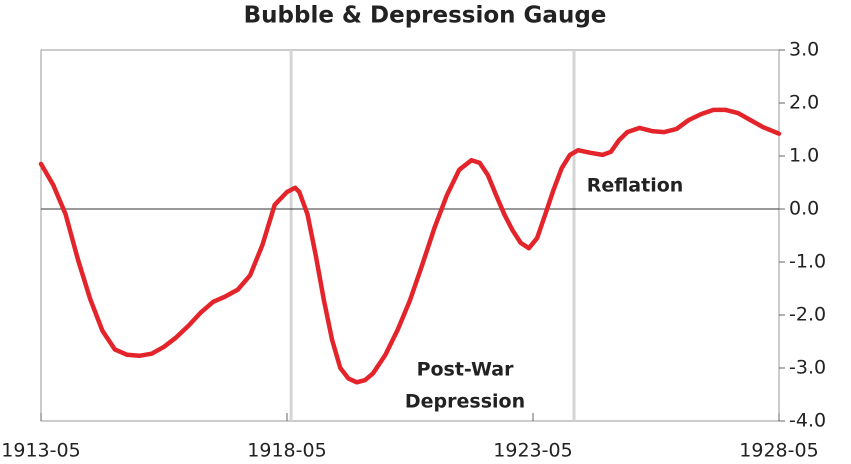 This screenshot has width=851, height=464. What do you see at coordinates (807, 315) in the screenshot?
I see `y-tick-label: -2.0` at bounding box center [807, 315].